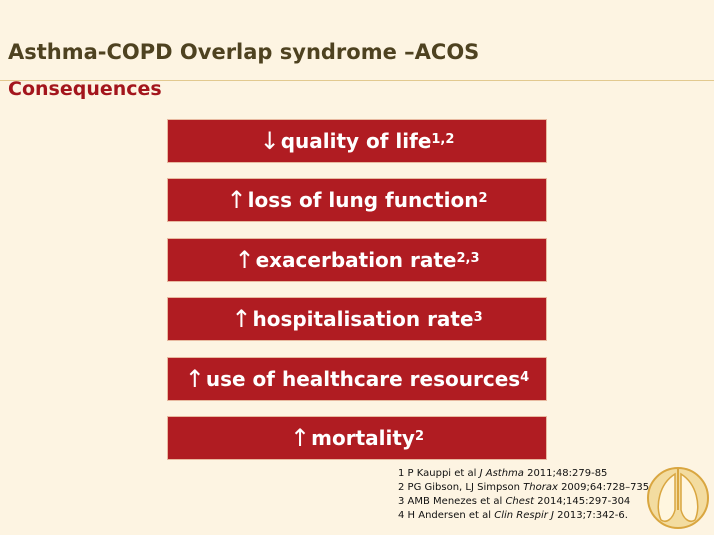  I want to click on consequence-box: ↑ exacerbation rate 2,3, so click(357, 260).